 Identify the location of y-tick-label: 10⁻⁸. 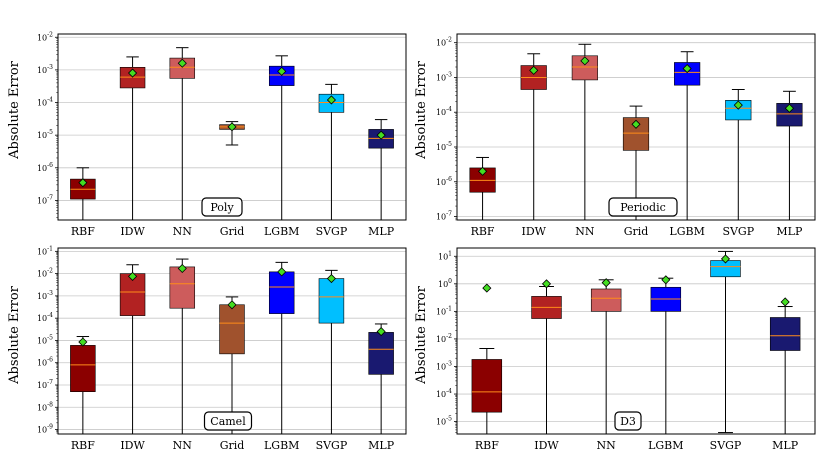
(45, 406).